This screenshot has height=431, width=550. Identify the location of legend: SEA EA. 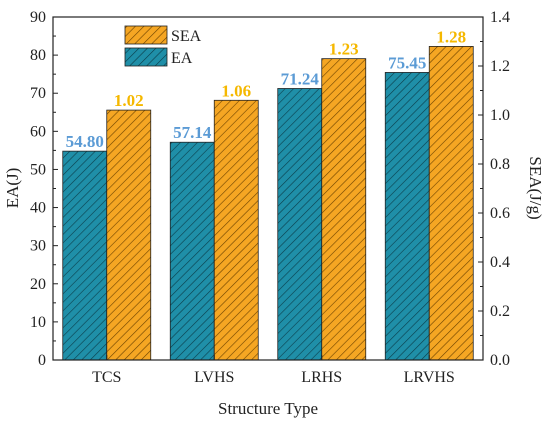
(163, 46).